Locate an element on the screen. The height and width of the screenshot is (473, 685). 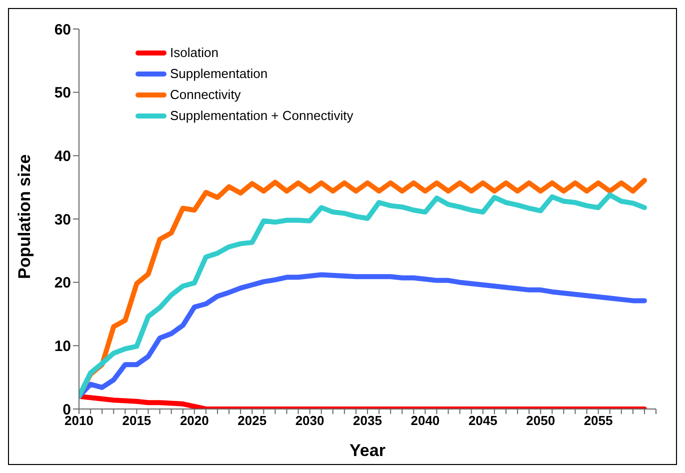
y-tick-label: 30 is located at coordinates (62, 219).